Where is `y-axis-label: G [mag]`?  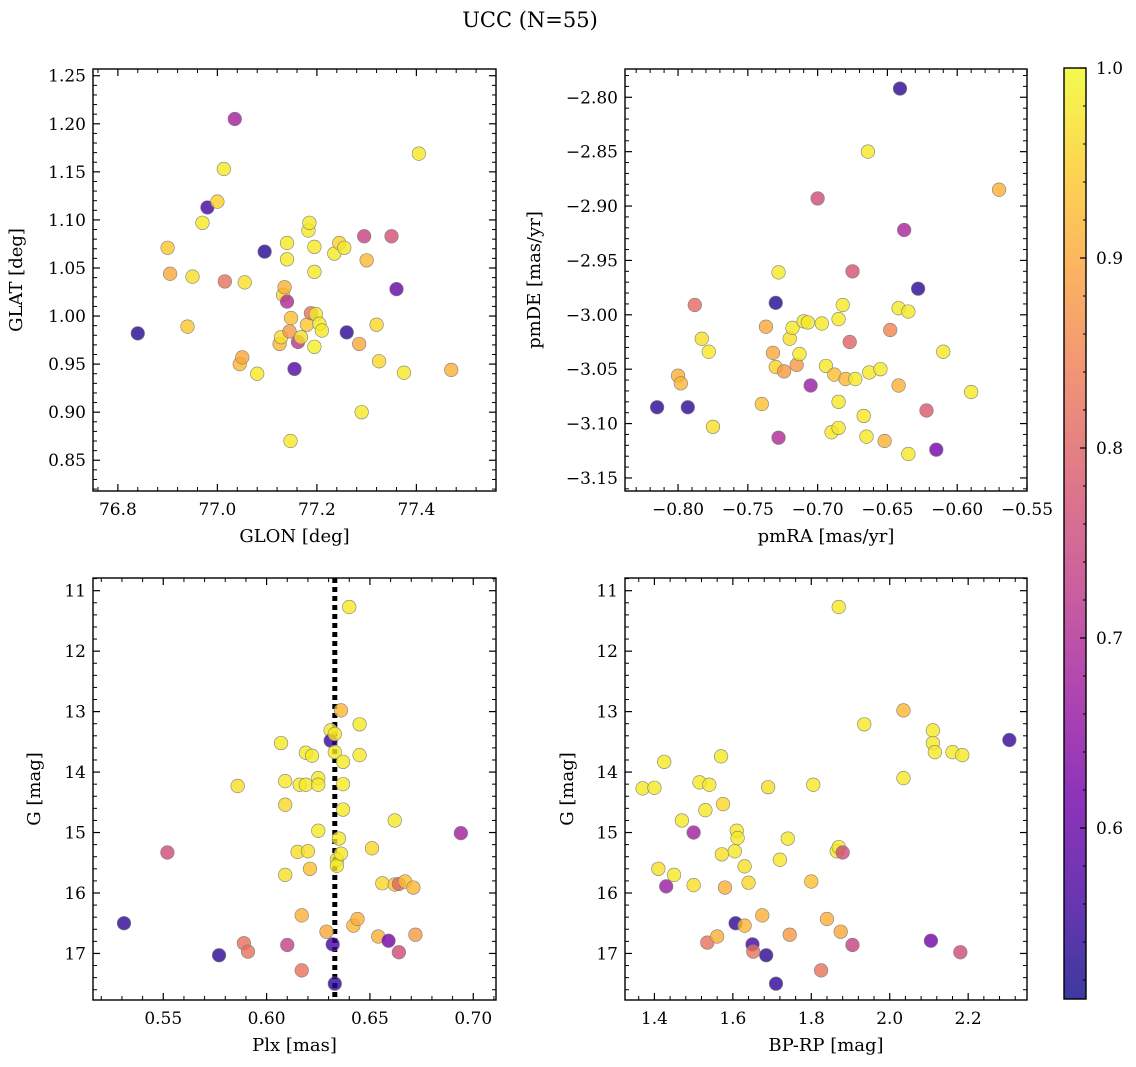 y-axis-label: G [mag] is located at coordinates (34, 788).